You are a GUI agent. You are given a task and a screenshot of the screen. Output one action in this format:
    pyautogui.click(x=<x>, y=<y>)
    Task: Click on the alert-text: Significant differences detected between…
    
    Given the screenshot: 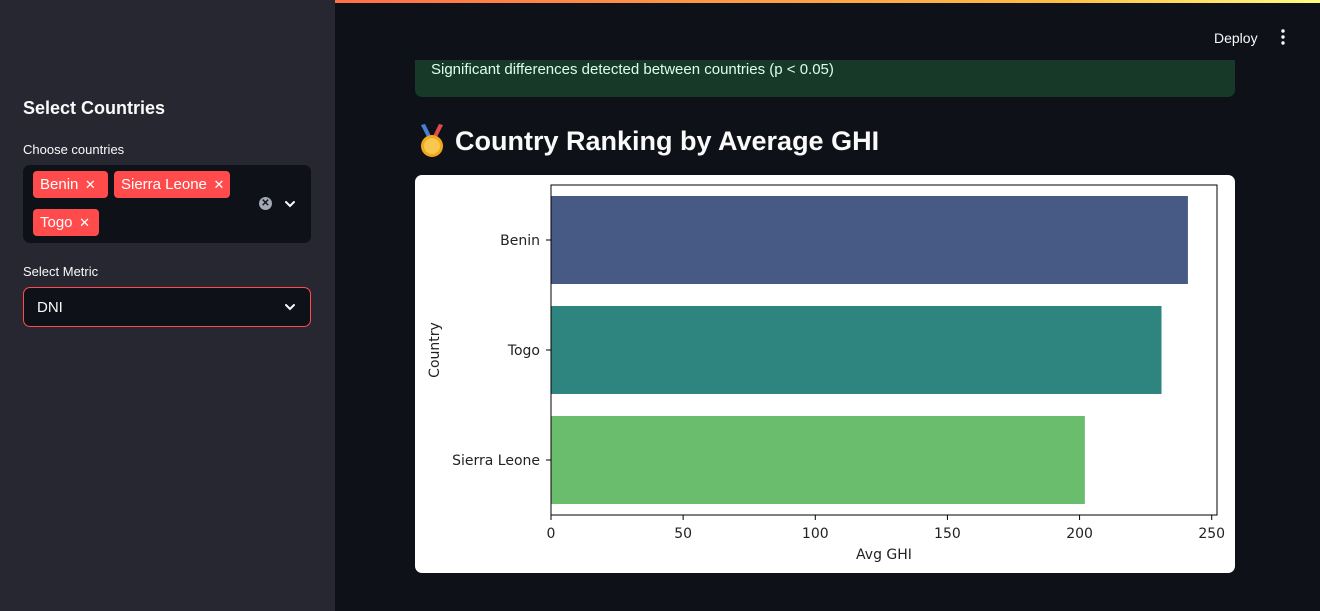 What is the action you would take?
    pyautogui.click(x=632, y=69)
    